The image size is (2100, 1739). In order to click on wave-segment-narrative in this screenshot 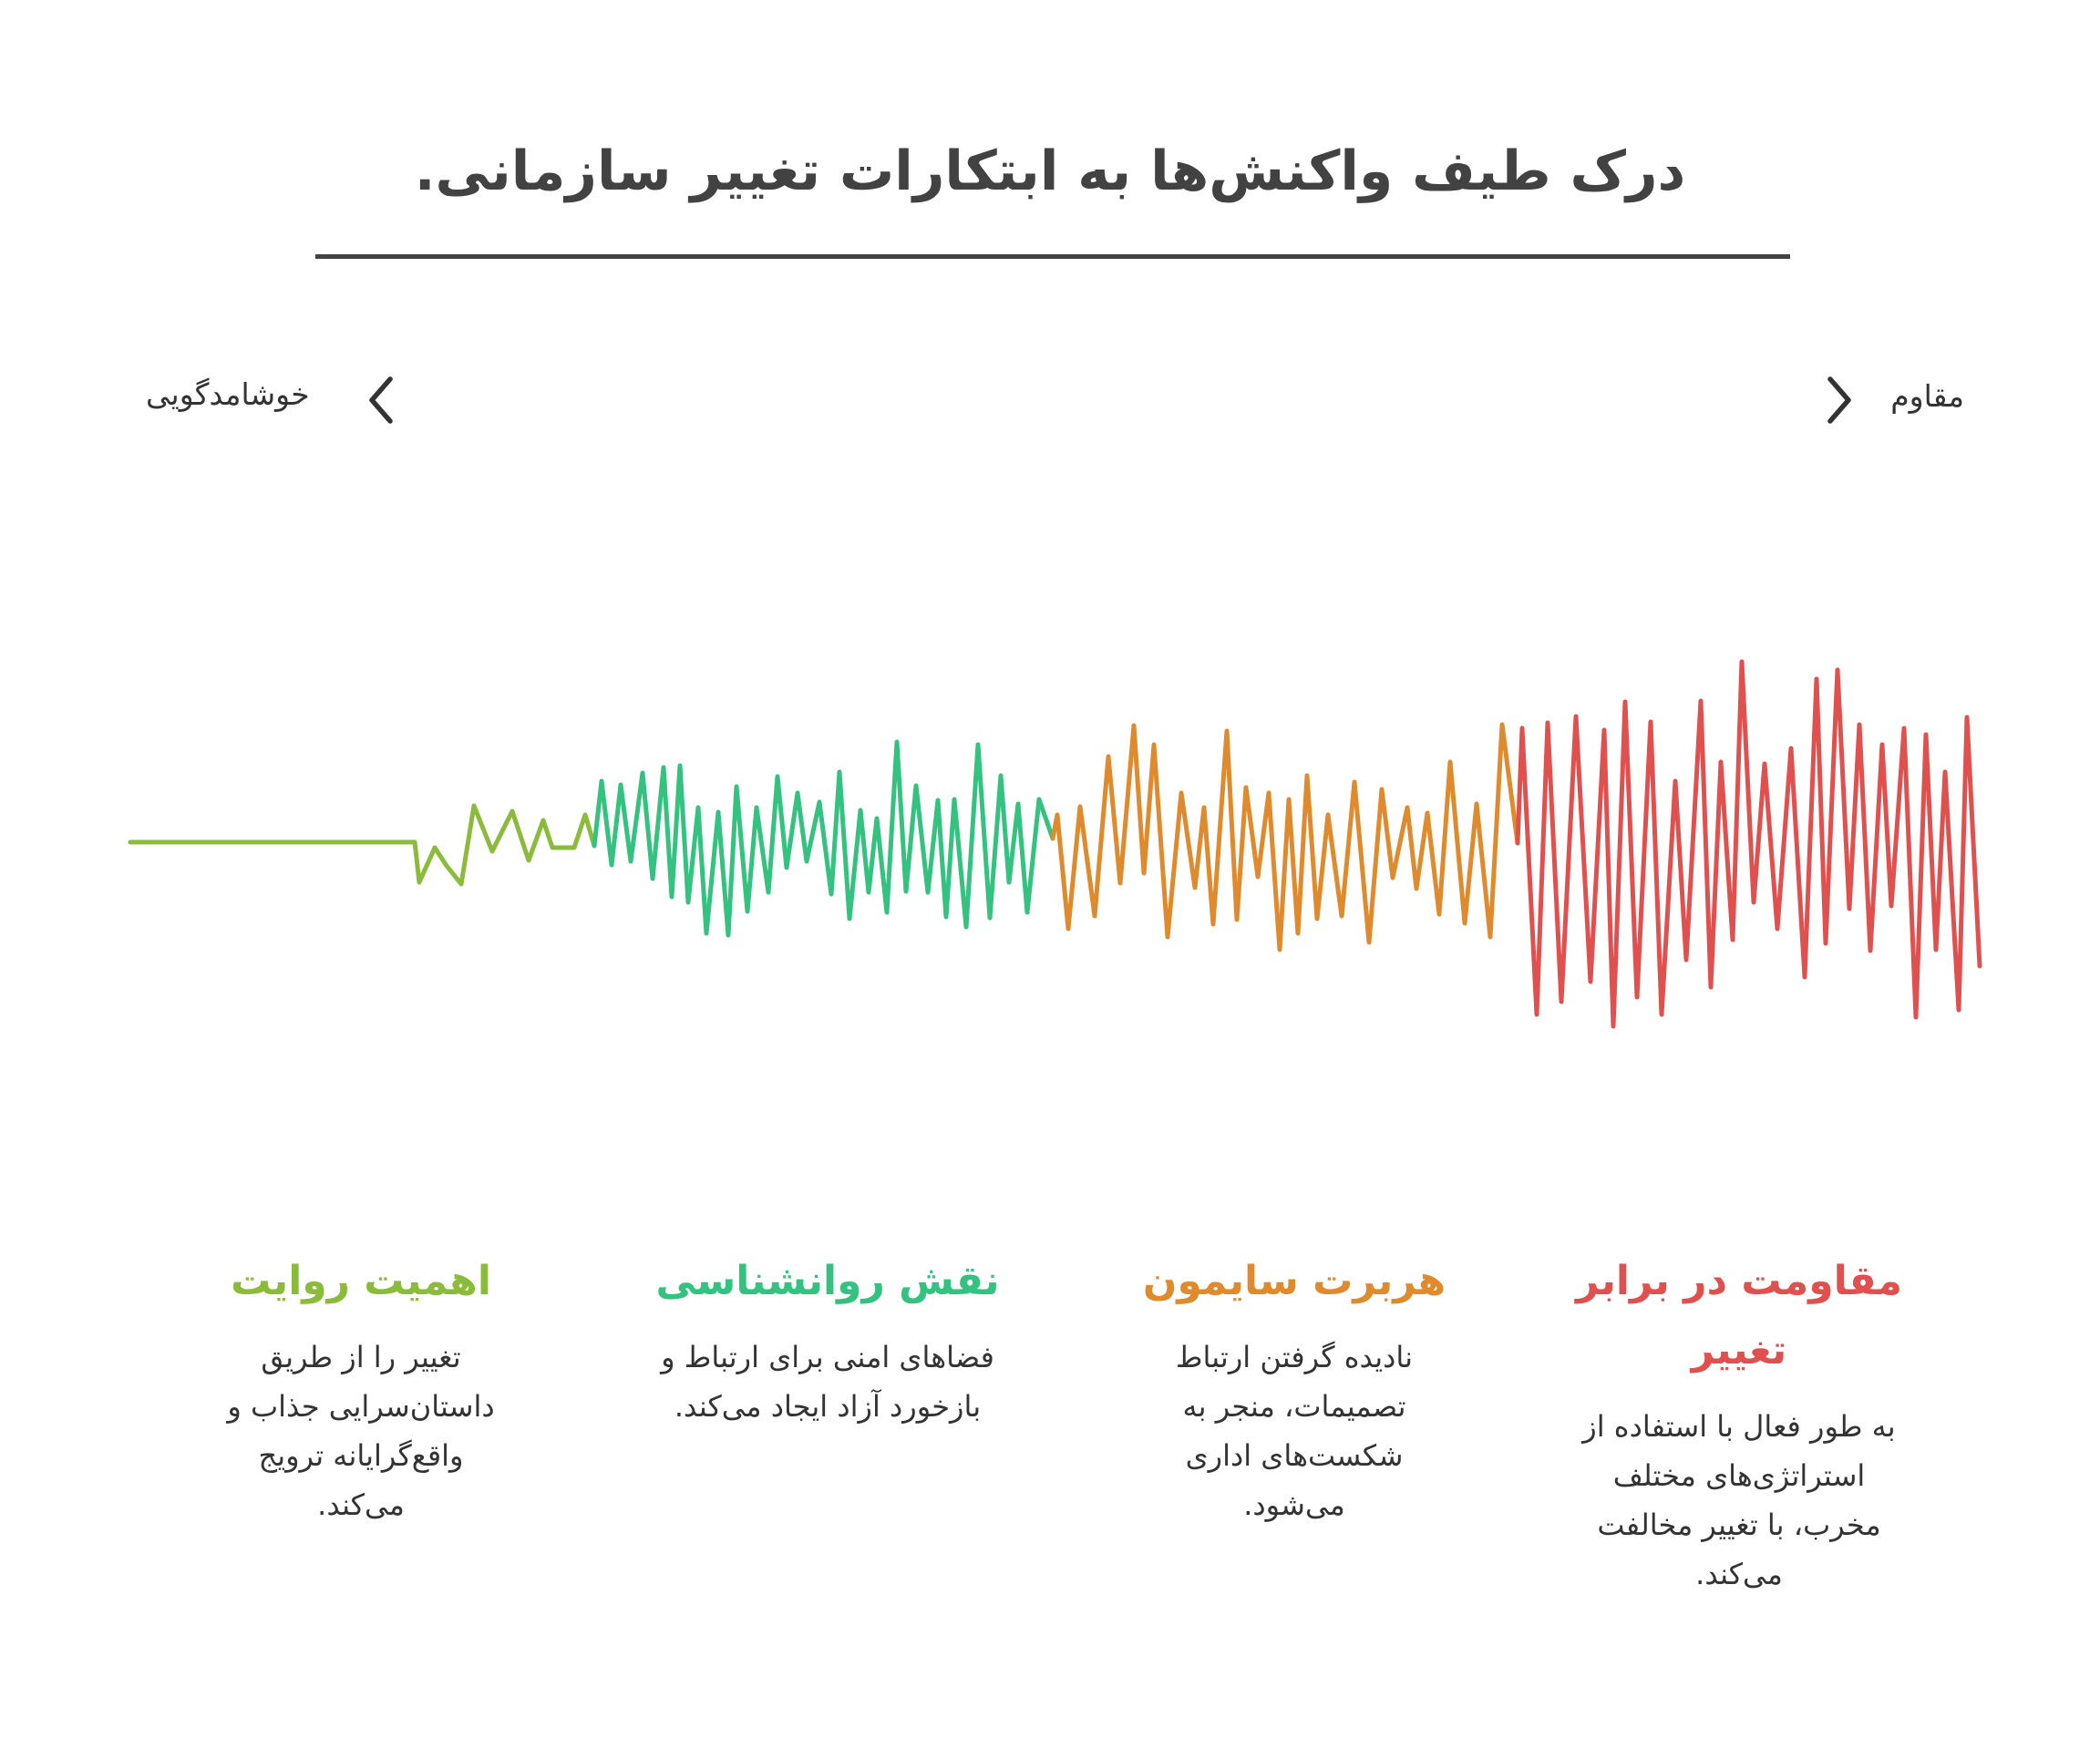, I will do `click(362, 845)`.